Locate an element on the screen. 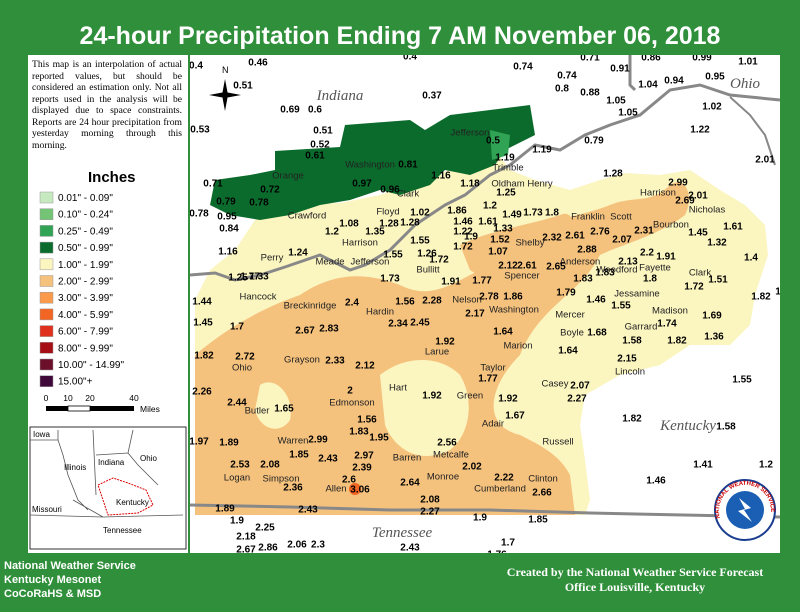 The image size is (800, 612). observation: 1.86 is located at coordinates (457, 211).